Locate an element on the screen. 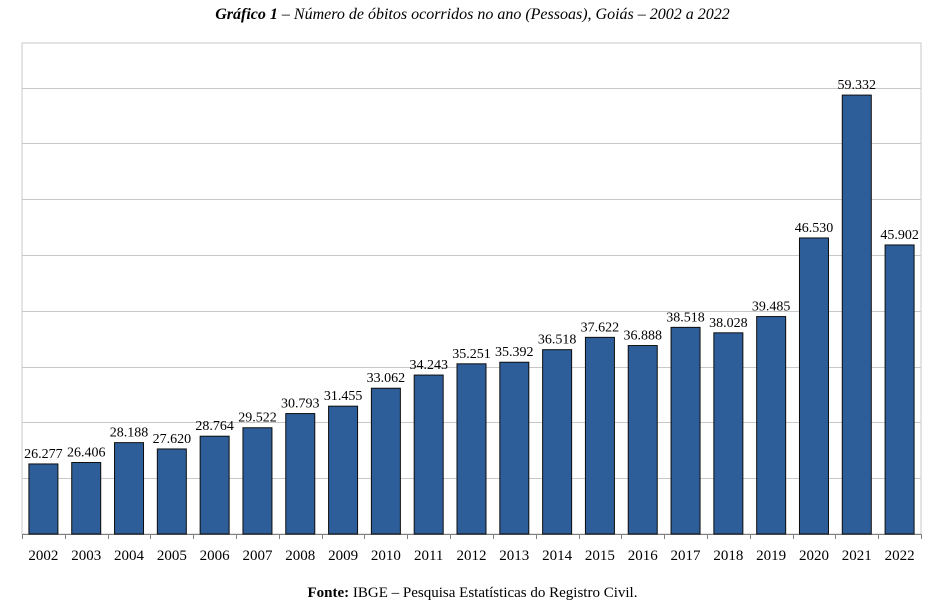 This screenshot has width=945, height=616. data-label-2005: 27.620 is located at coordinates (172, 439).